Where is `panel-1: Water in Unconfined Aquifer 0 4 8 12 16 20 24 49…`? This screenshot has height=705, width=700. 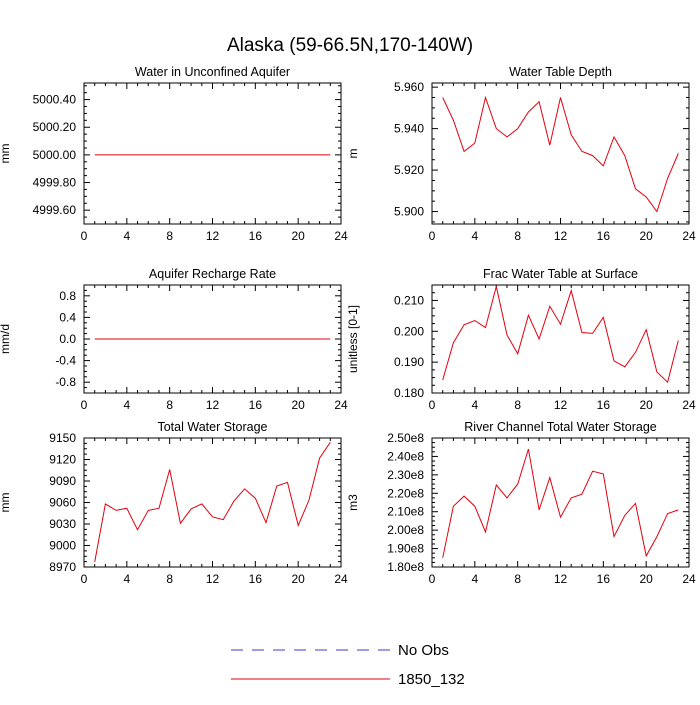 panel-1: Water in Unconfined Aquifer 0 4 8 12 16 20 24 49… is located at coordinates (174, 154).